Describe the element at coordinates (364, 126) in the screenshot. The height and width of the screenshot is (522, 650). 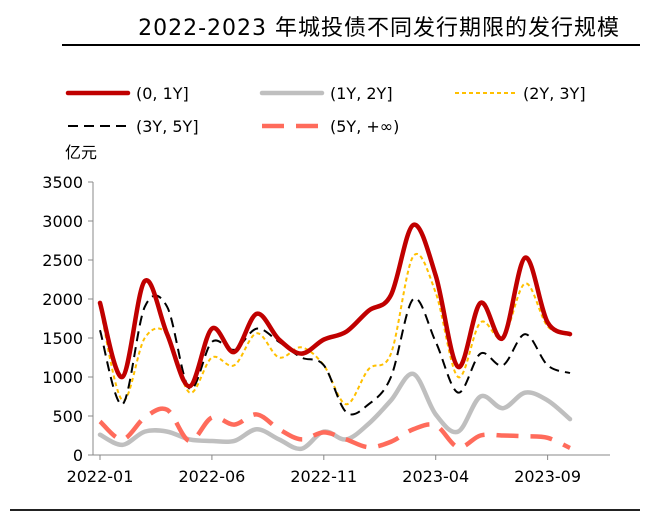
I see `legend-label: (5Y, +∞)` at that location.